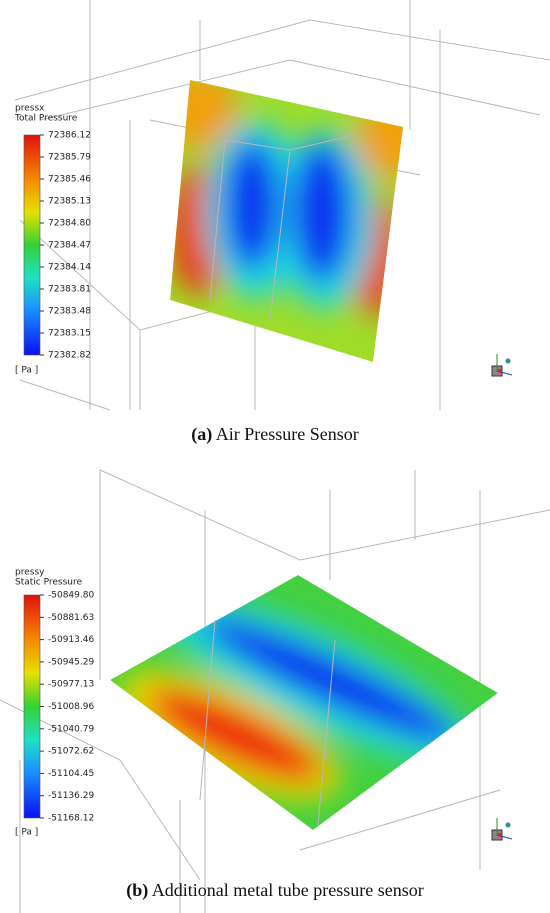 Image resolution: width=550 pixels, height=913 pixels. I want to click on colorbar-label: -51008.96, so click(71, 707).